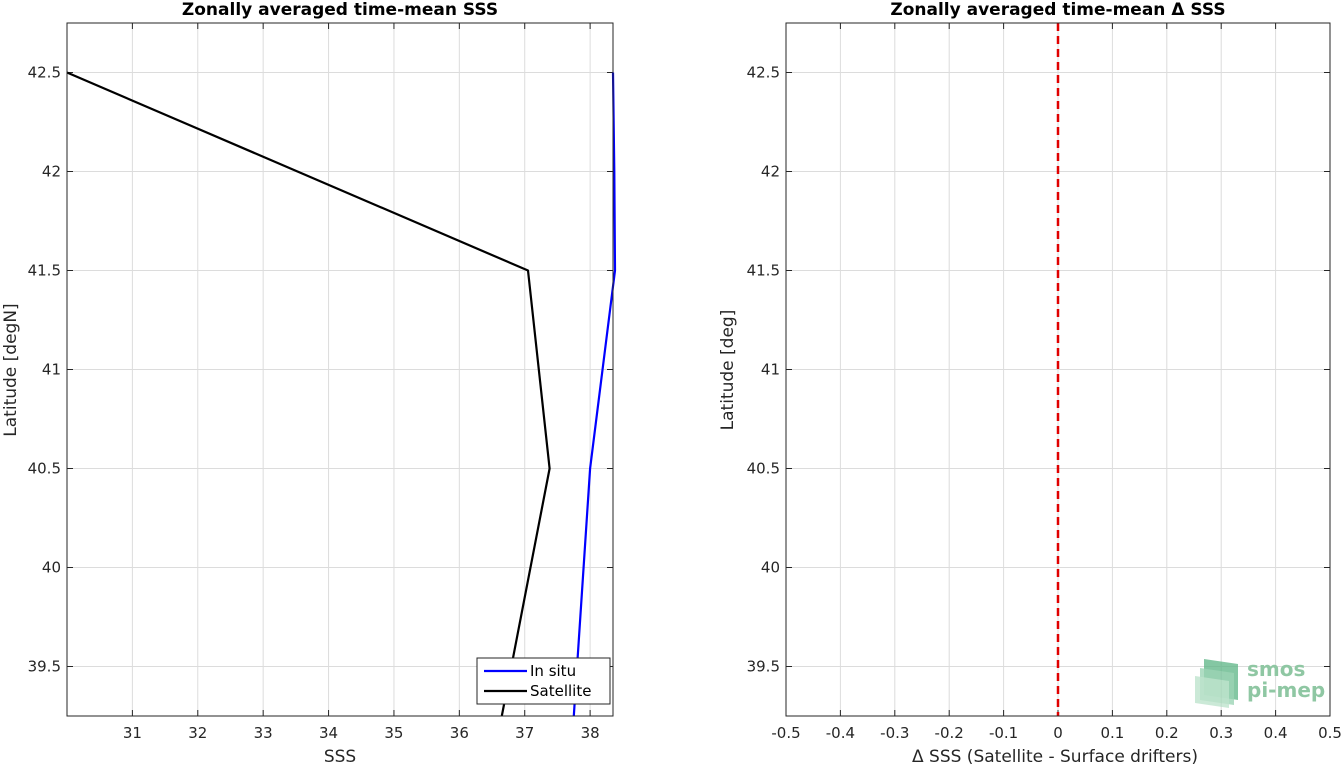 The height and width of the screenshot is (765, 1343). What do you see at coordinates (459, 733) in the screenshot?
I see `sss-xtick-label: 36` at bounding box center [459, 733].